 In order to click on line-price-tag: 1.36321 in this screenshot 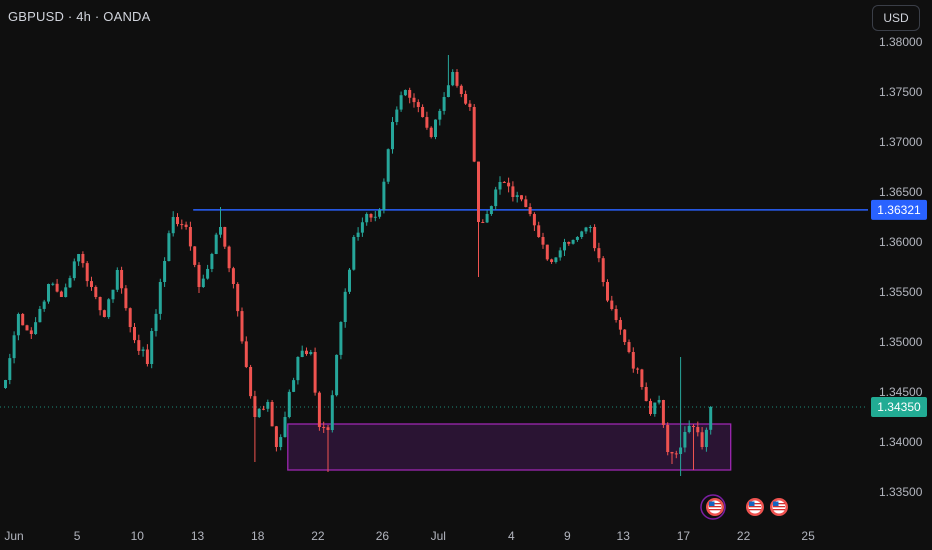, I will do `click(899, 209)`.